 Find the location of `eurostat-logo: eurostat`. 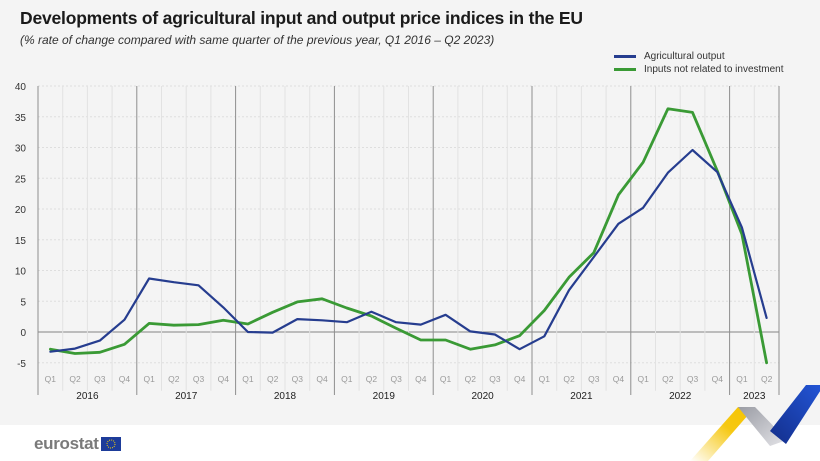

eurostat-logo: eurostat is located at coordinates (77, 444).